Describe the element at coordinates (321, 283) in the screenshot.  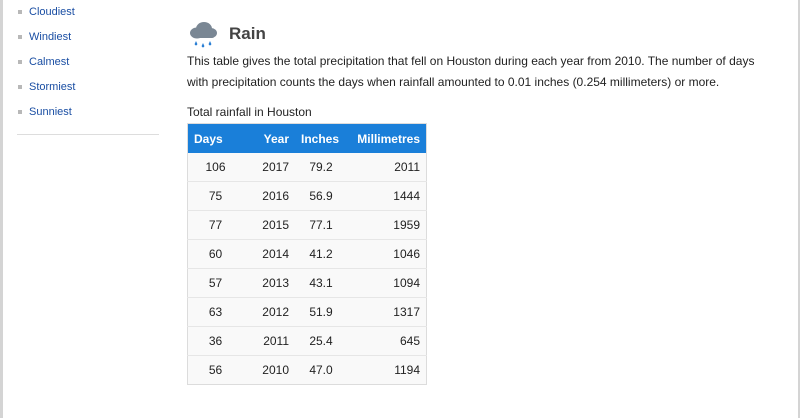
I see `cell-inches: 43.1` at that location.